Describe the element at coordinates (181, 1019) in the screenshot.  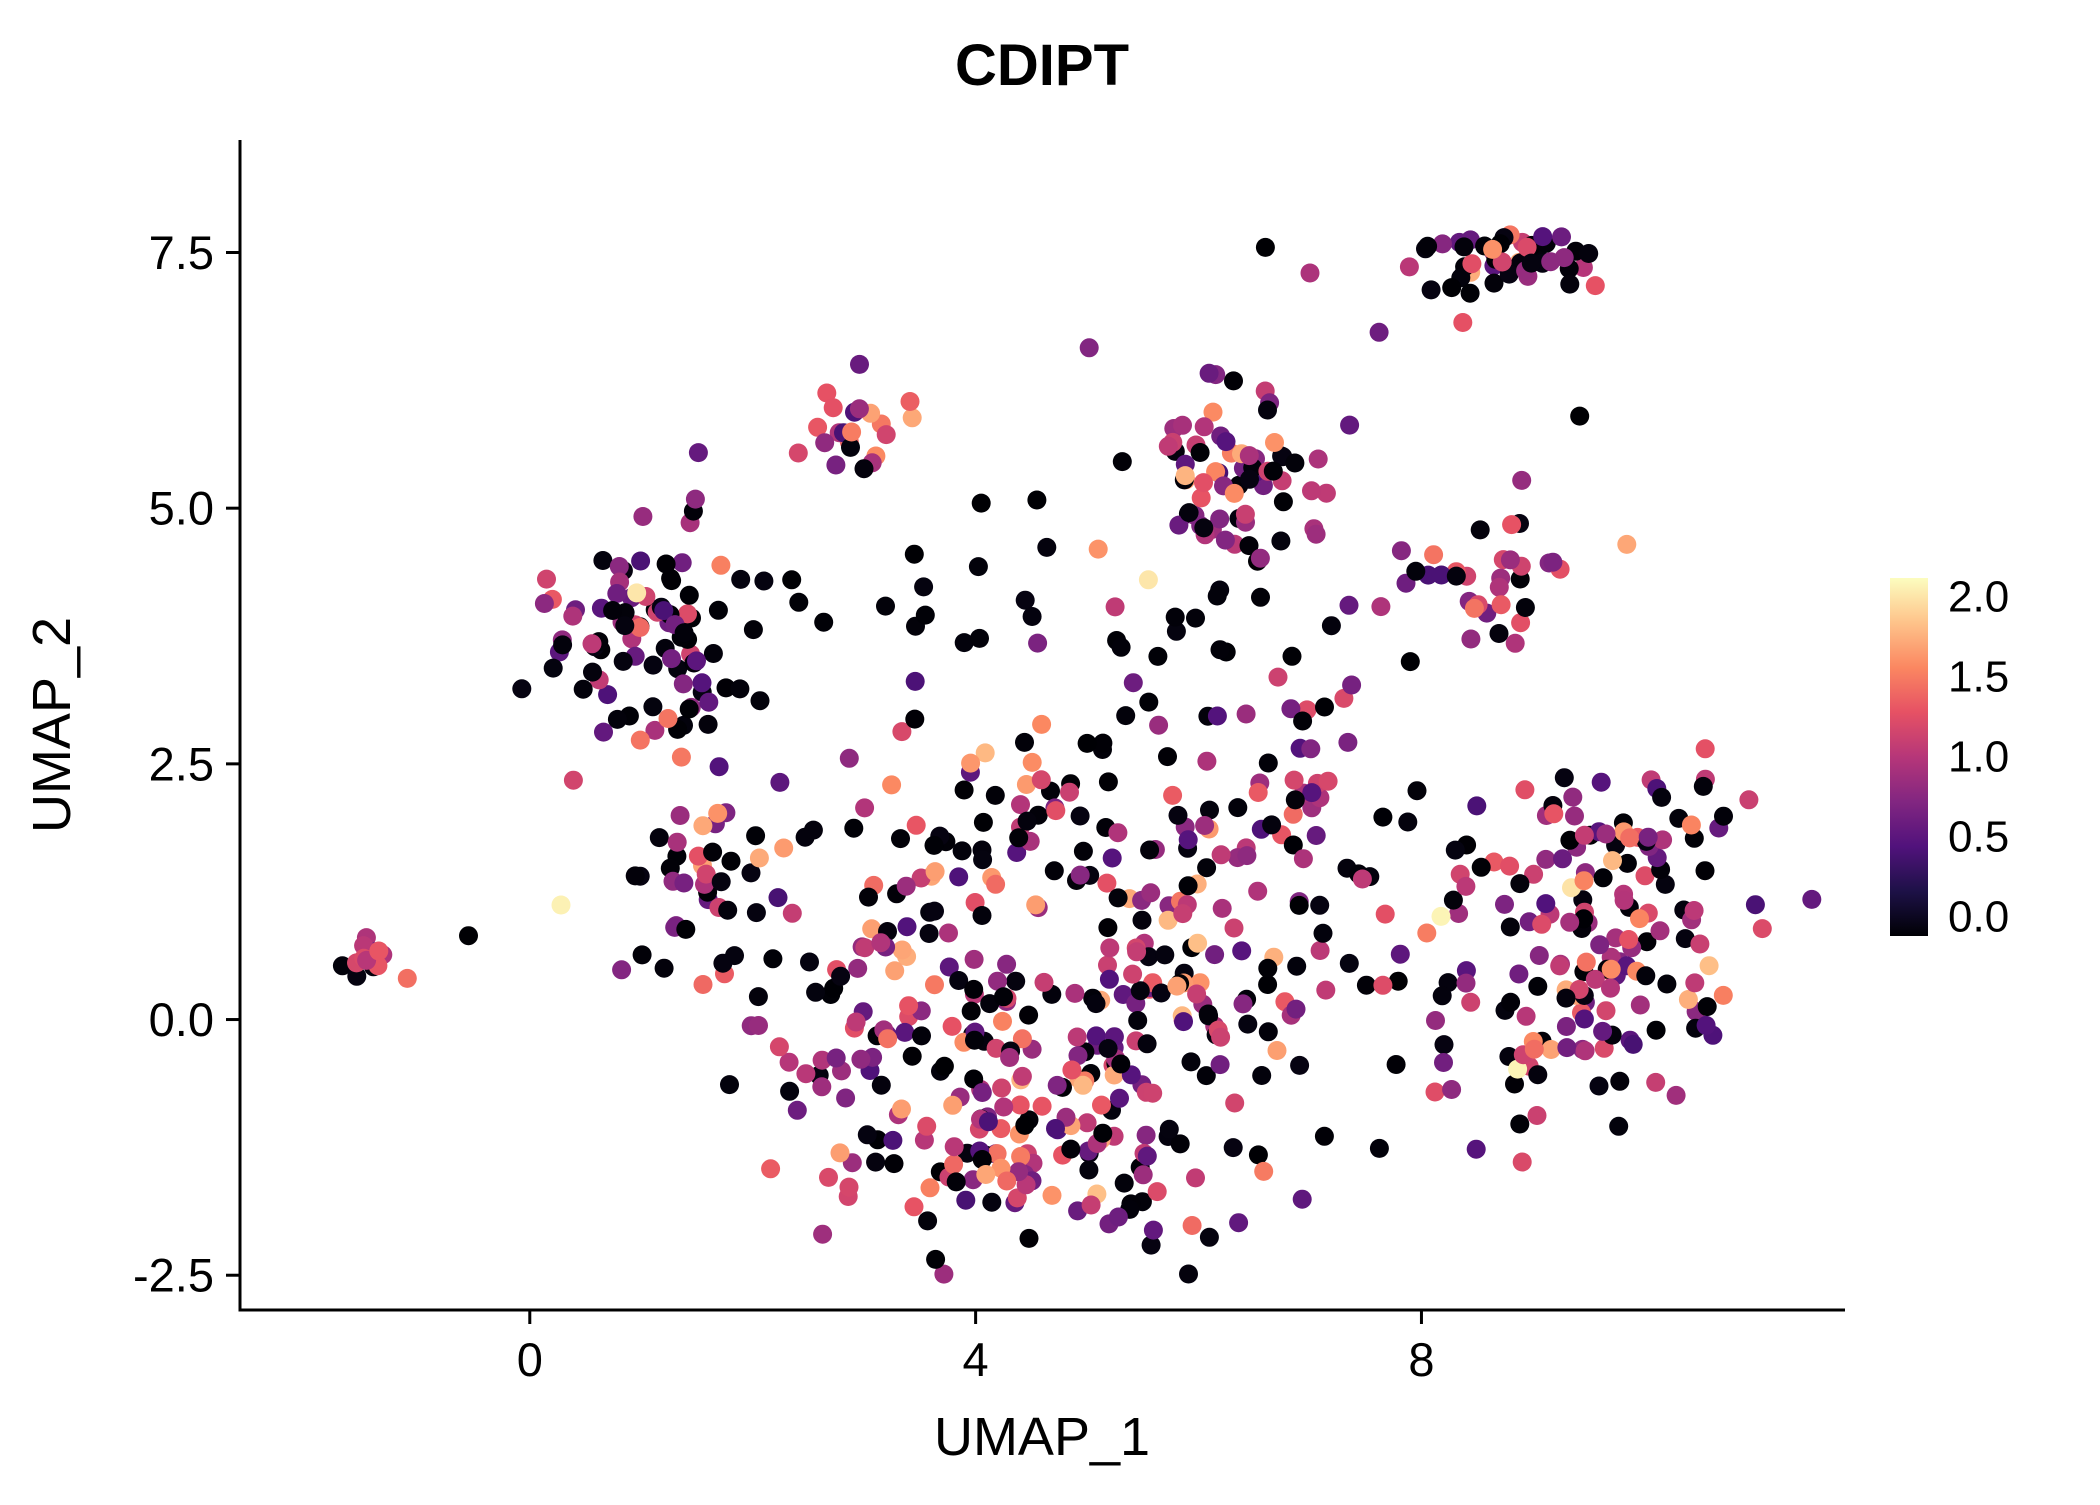
I see `y-tick-label: 0.0` at that location.